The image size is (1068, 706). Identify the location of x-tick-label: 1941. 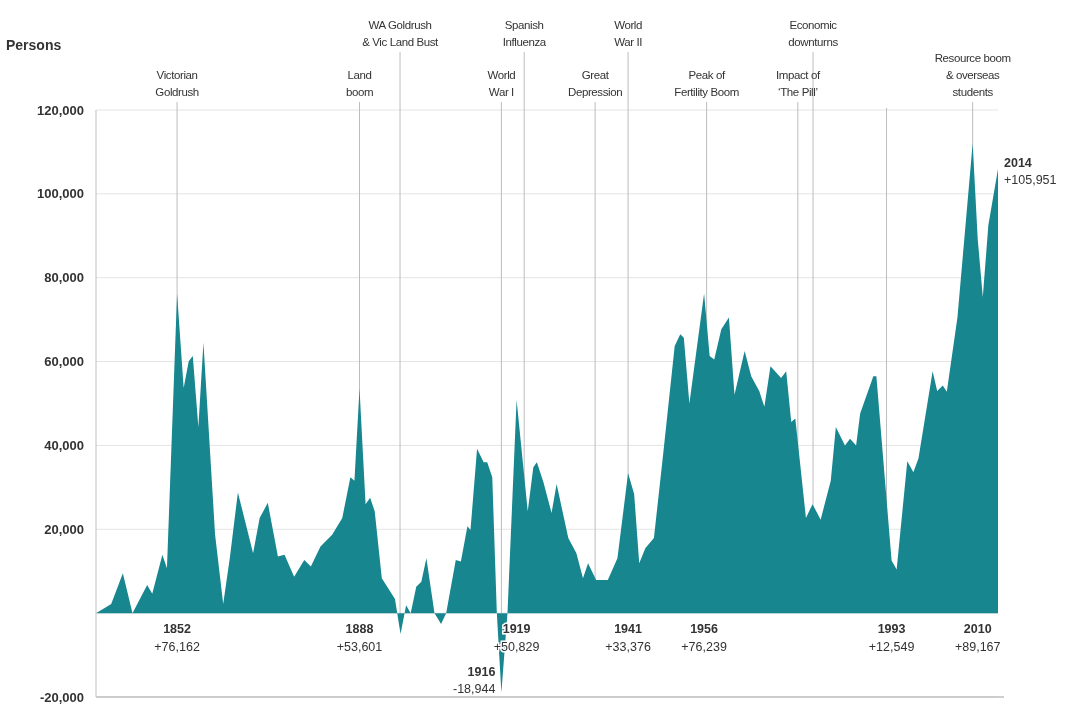
(628, 629).